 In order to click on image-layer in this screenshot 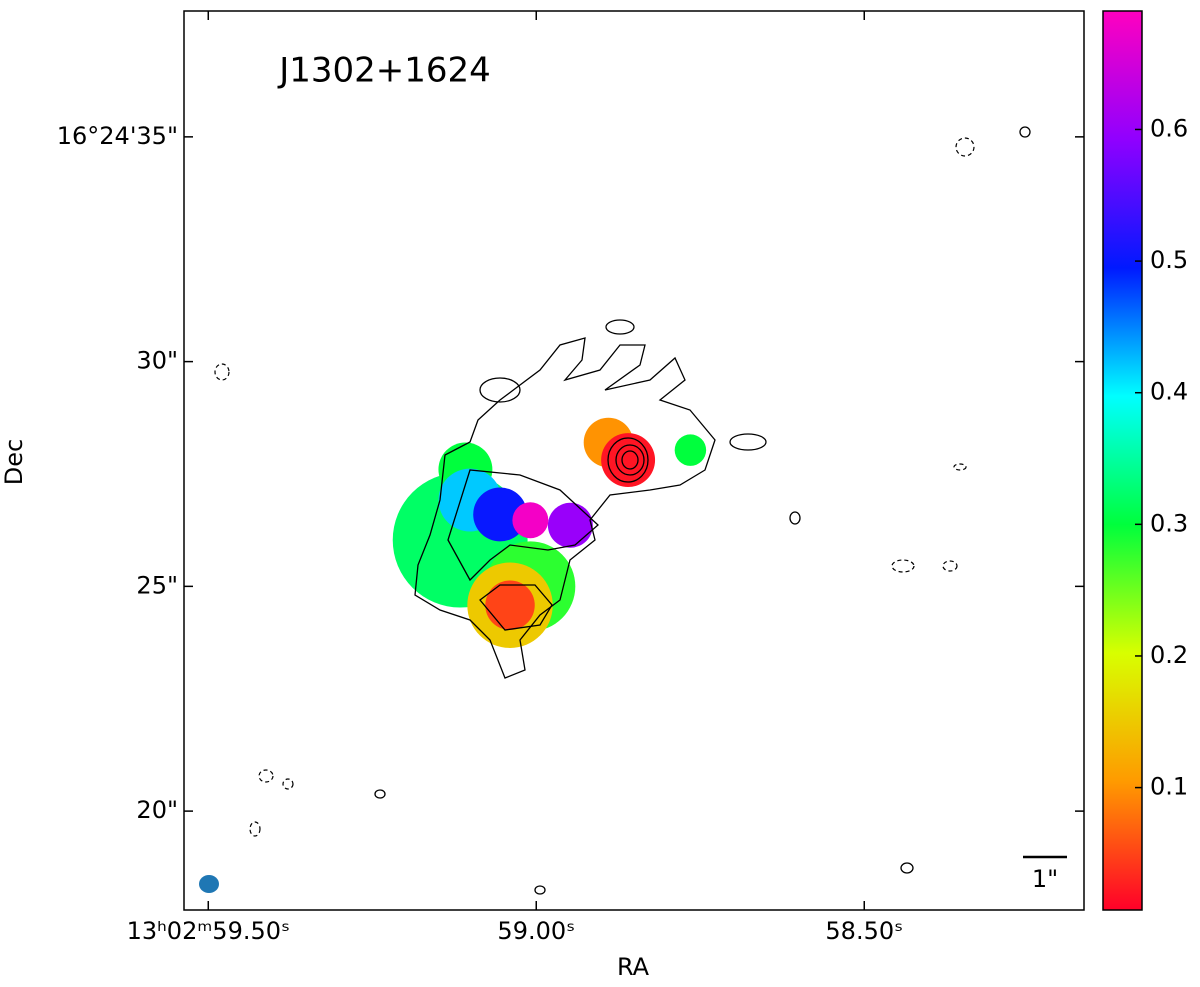, I will do `click(549, 532)`.